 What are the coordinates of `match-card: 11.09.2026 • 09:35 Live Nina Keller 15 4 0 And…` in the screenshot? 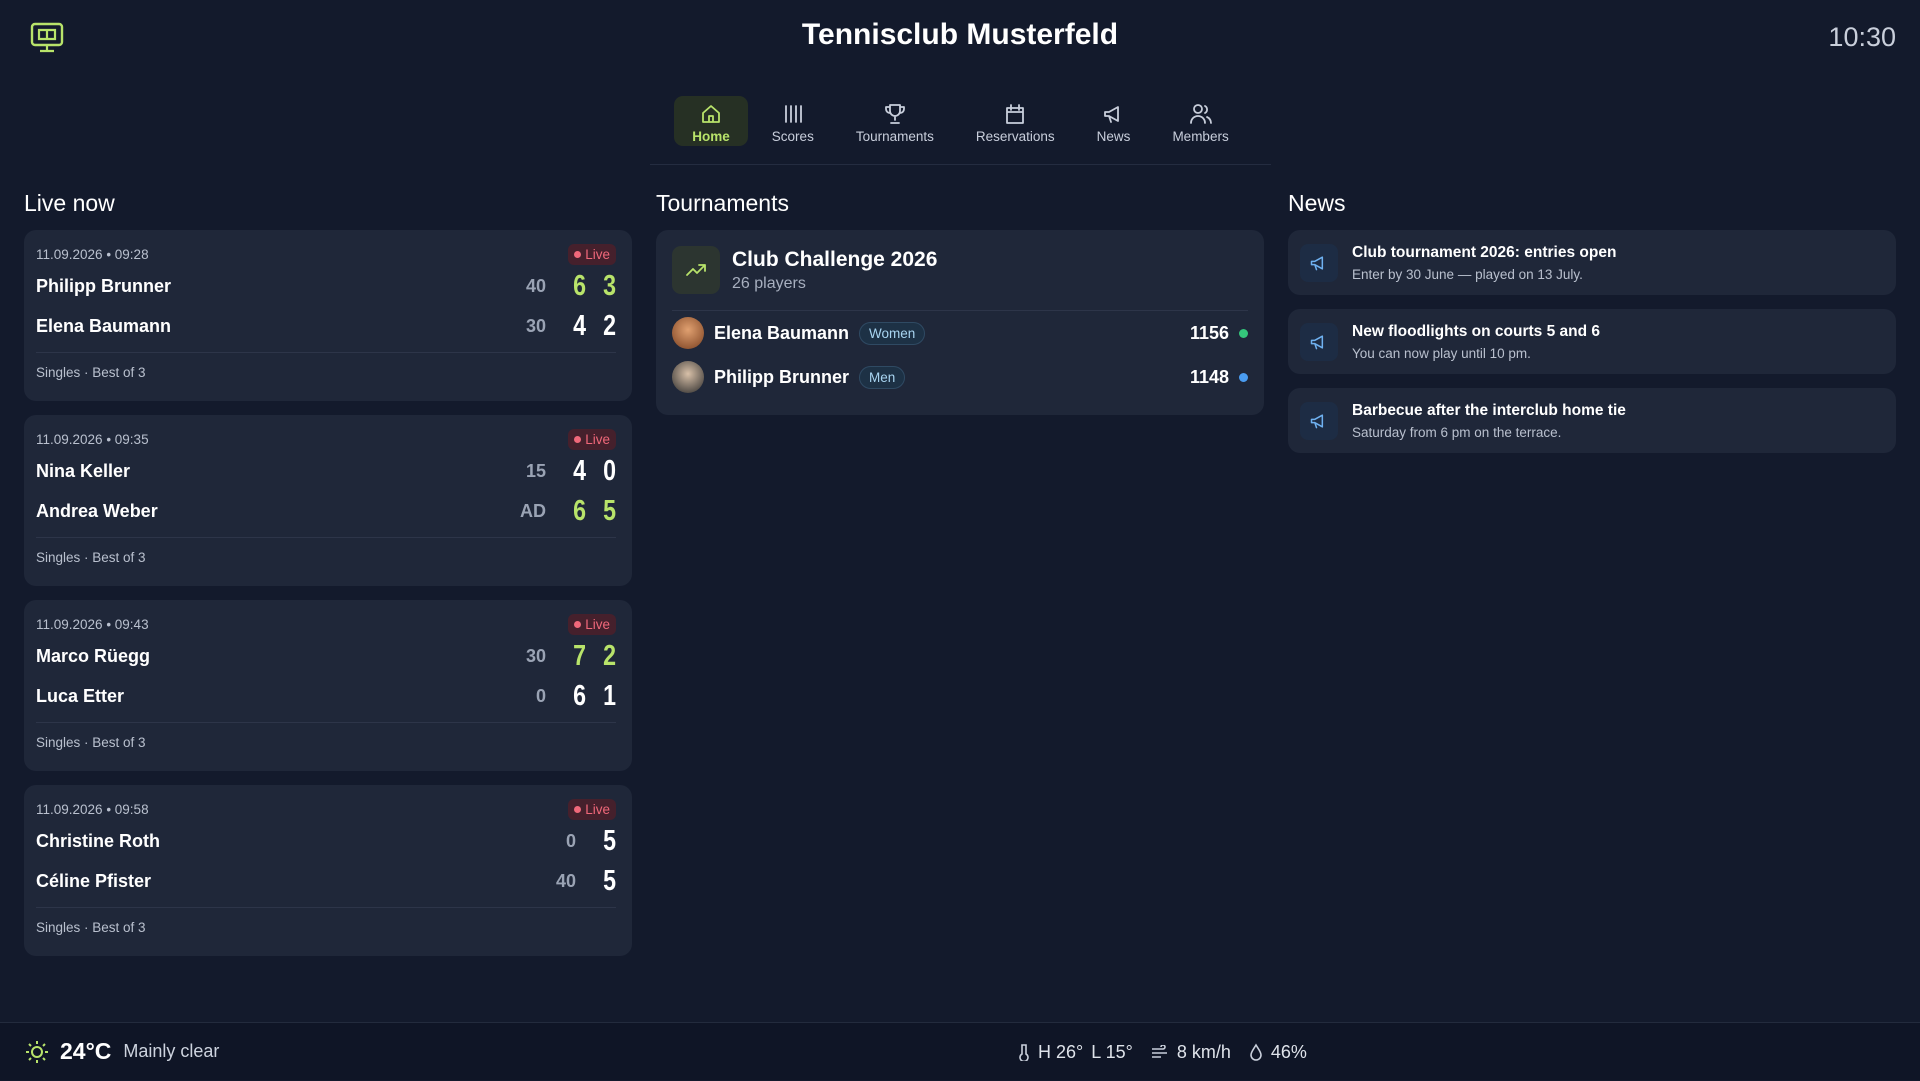 It's located at (328, 500).